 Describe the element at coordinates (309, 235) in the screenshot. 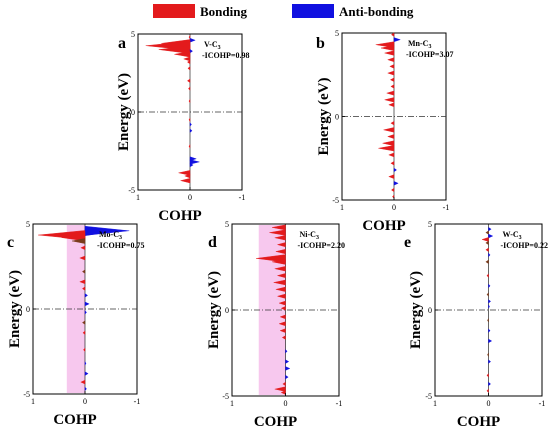

I see `panel-title: Ni-C3` at that location.